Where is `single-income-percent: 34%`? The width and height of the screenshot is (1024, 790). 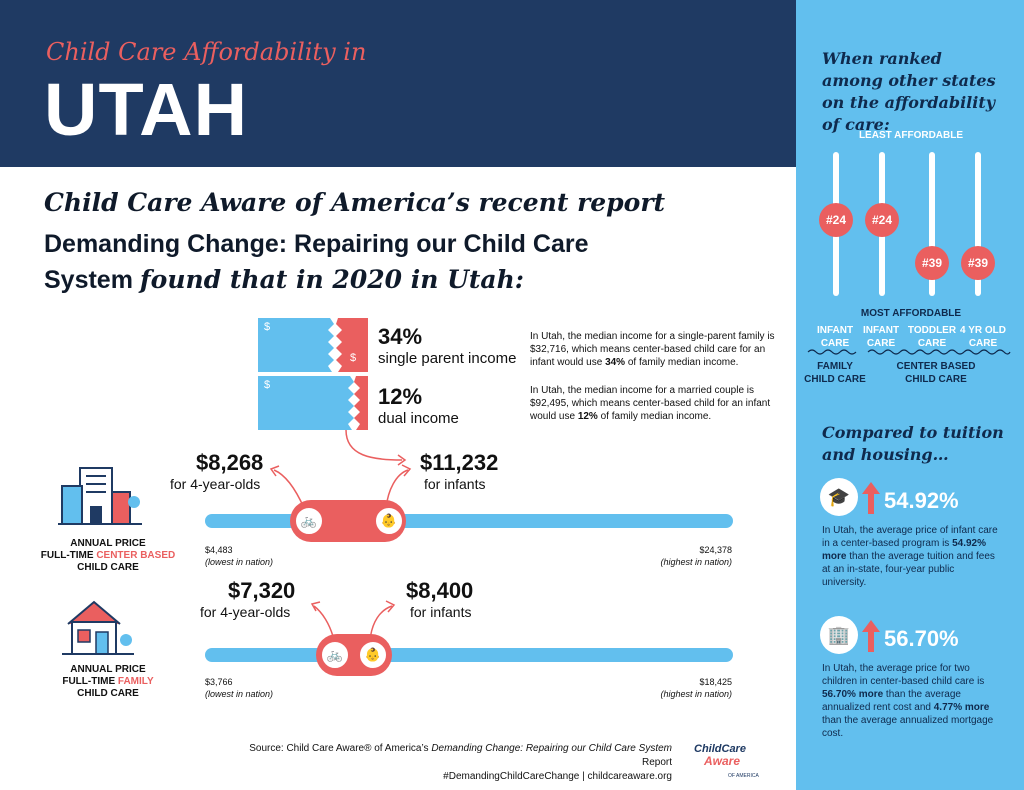
single-income-percent: 34% is located at coordinates (400, 336).